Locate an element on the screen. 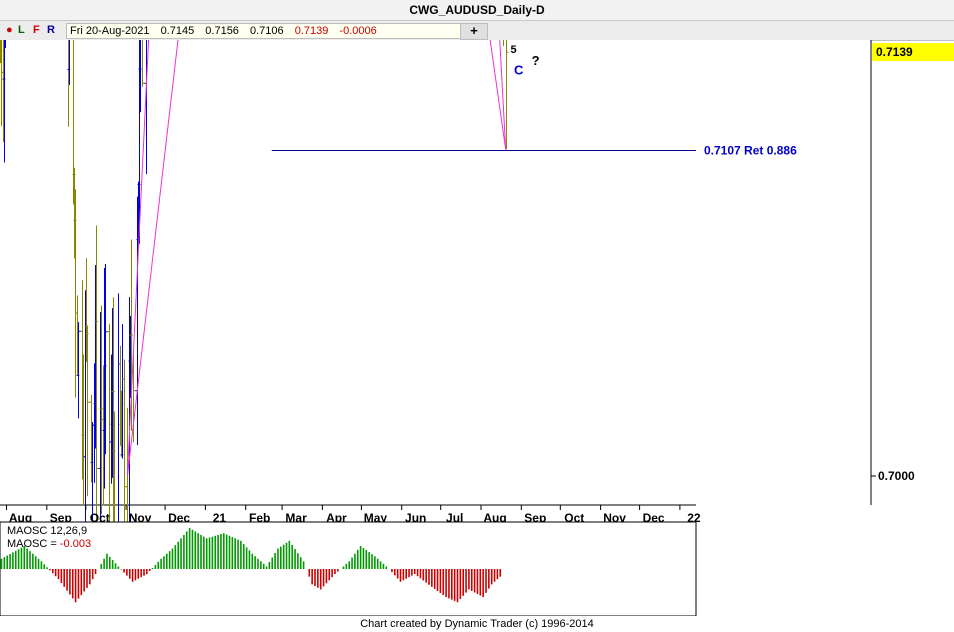 Image resolution: width=954 pixels, height=632 pixels. add-icon: + is located at coordinates (474, 31).